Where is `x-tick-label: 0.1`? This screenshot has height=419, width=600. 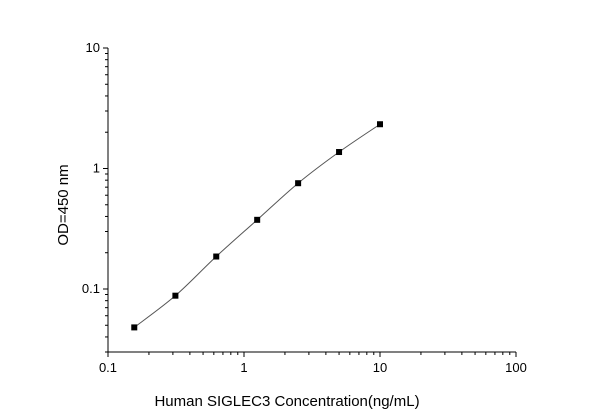 x-tick-label: 0.1 is located at coordinates (108, 367).